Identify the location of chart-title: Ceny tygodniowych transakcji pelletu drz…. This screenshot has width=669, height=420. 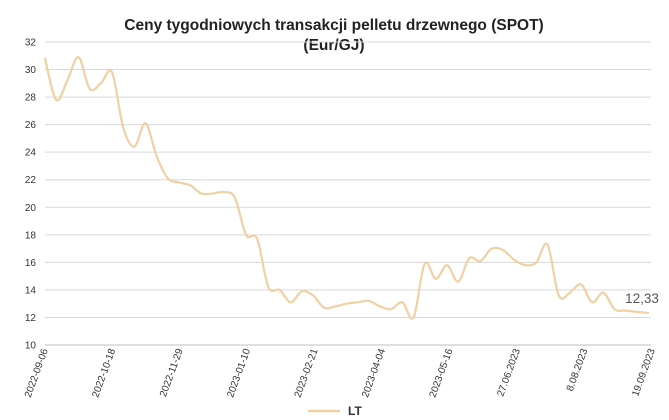
(333, 25).